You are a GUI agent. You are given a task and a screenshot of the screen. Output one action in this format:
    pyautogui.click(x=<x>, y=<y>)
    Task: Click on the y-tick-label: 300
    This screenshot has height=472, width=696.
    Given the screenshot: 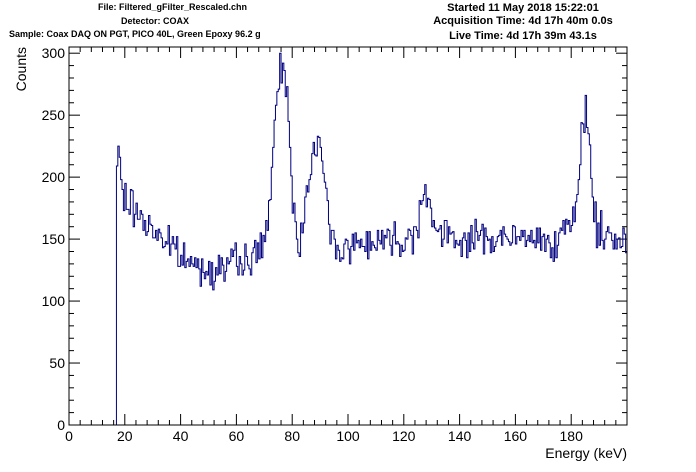 What is the action you would take?
    pyautogui.click(x=54, y=53)
    